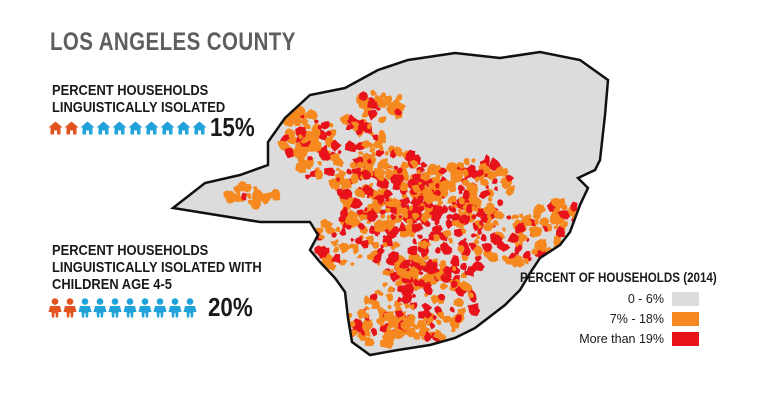  I want to click on stat-1-label-line-2: LINGUISTICALLY ISOLATED, so click(139, 107).